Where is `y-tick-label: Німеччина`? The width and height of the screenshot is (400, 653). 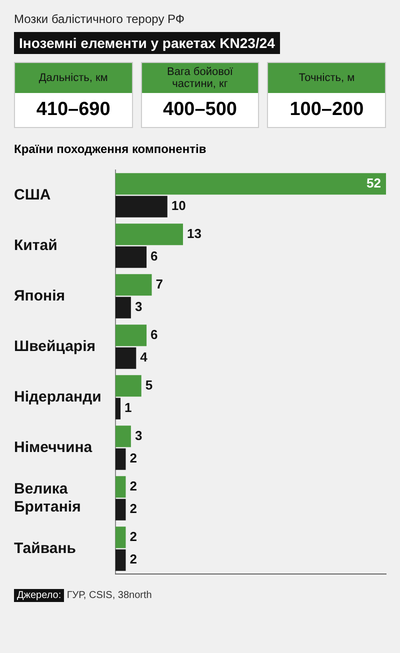
y-tick-label: Німеччина is located at coordinates (53, 447).